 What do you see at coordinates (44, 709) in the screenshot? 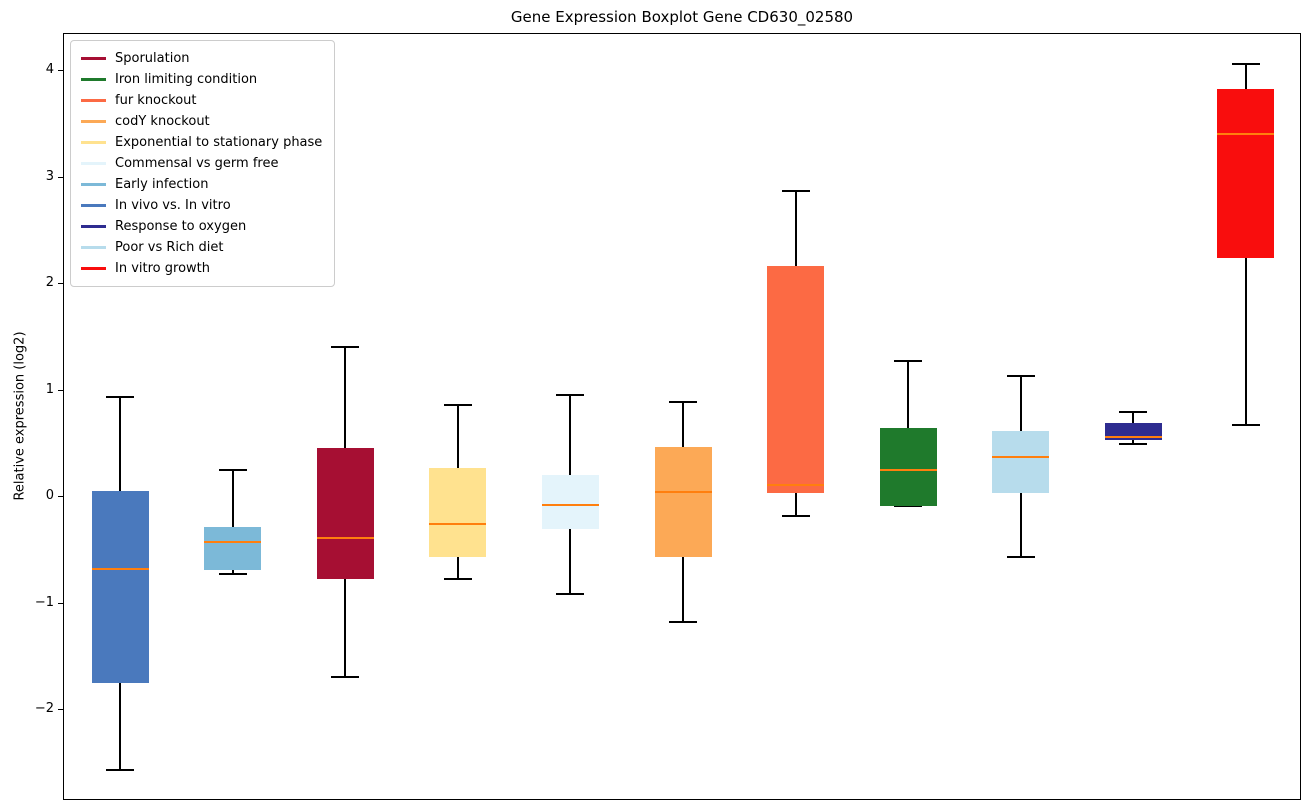
I see `y-tick-label: −2` at bounding box center [44, 709].